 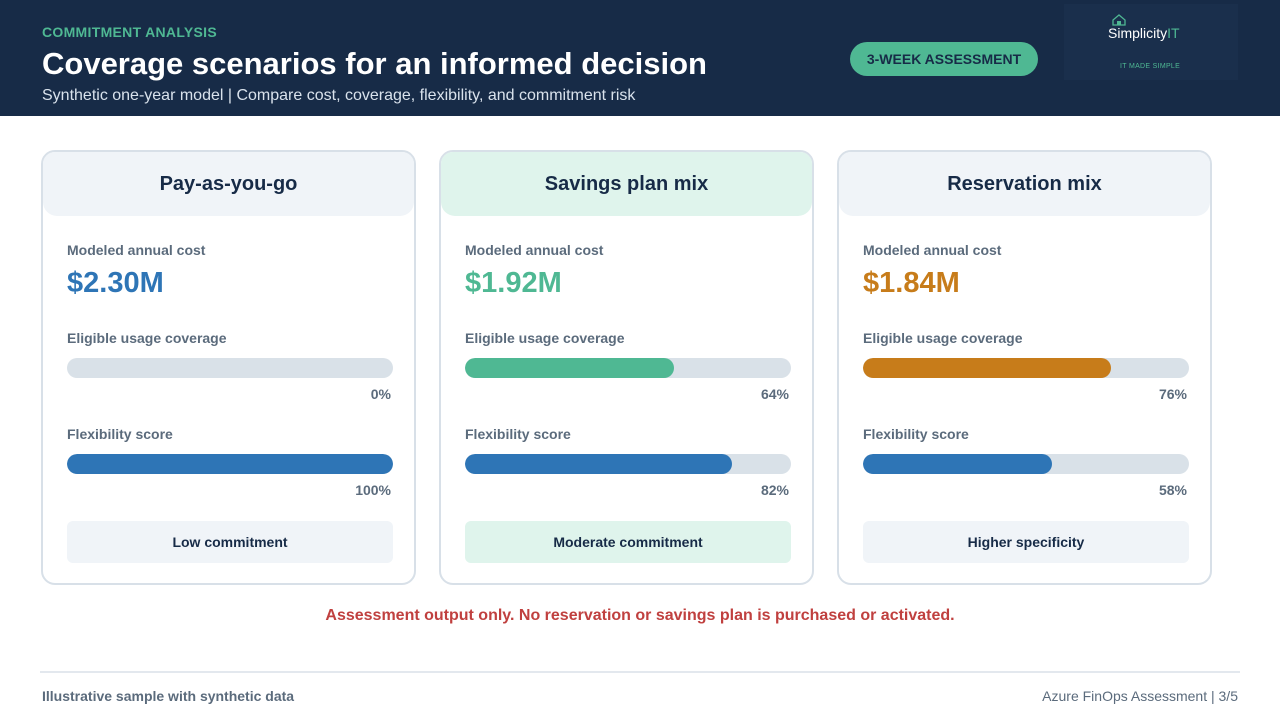 I want to click on assessment-badge: 3-WEEK ASSESSMENT, so click(x=944, y=59).